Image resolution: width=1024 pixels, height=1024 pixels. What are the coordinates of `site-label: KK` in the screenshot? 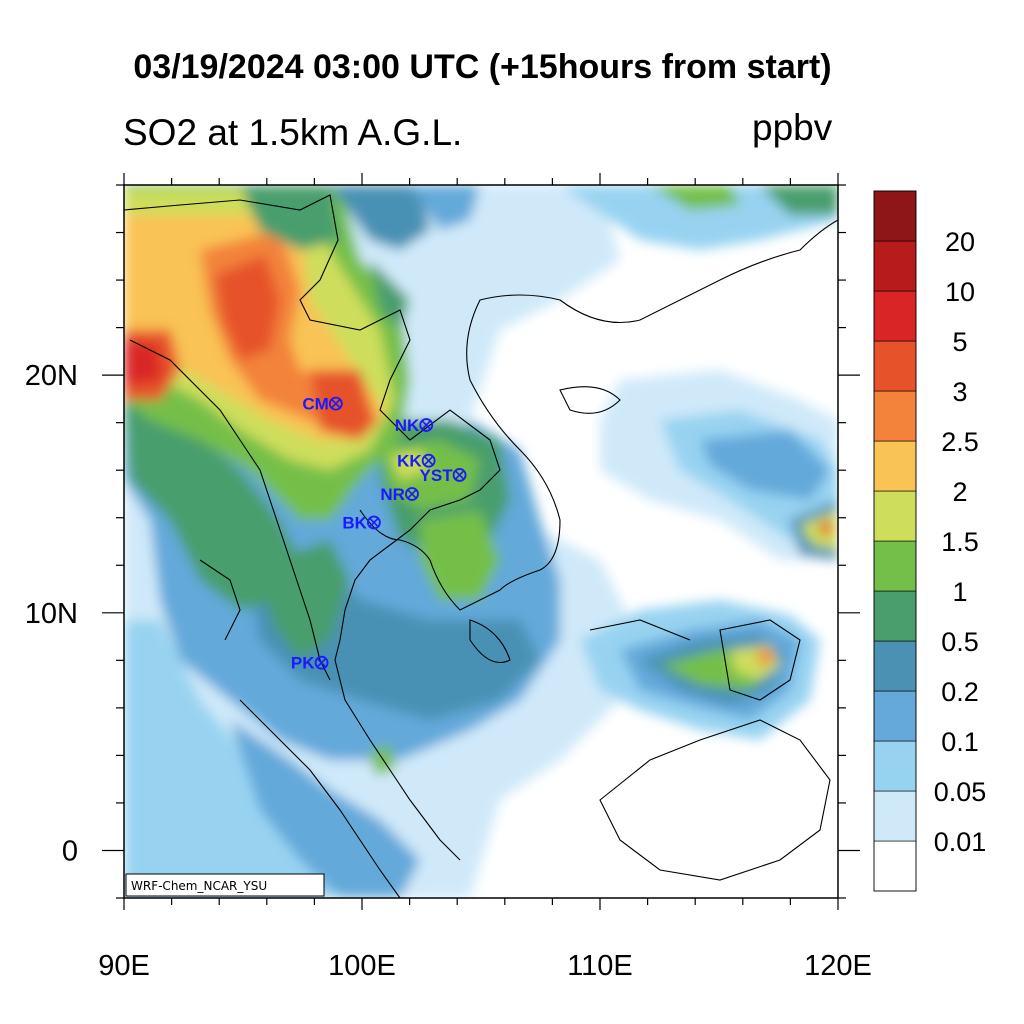 It's located at (409, 461).